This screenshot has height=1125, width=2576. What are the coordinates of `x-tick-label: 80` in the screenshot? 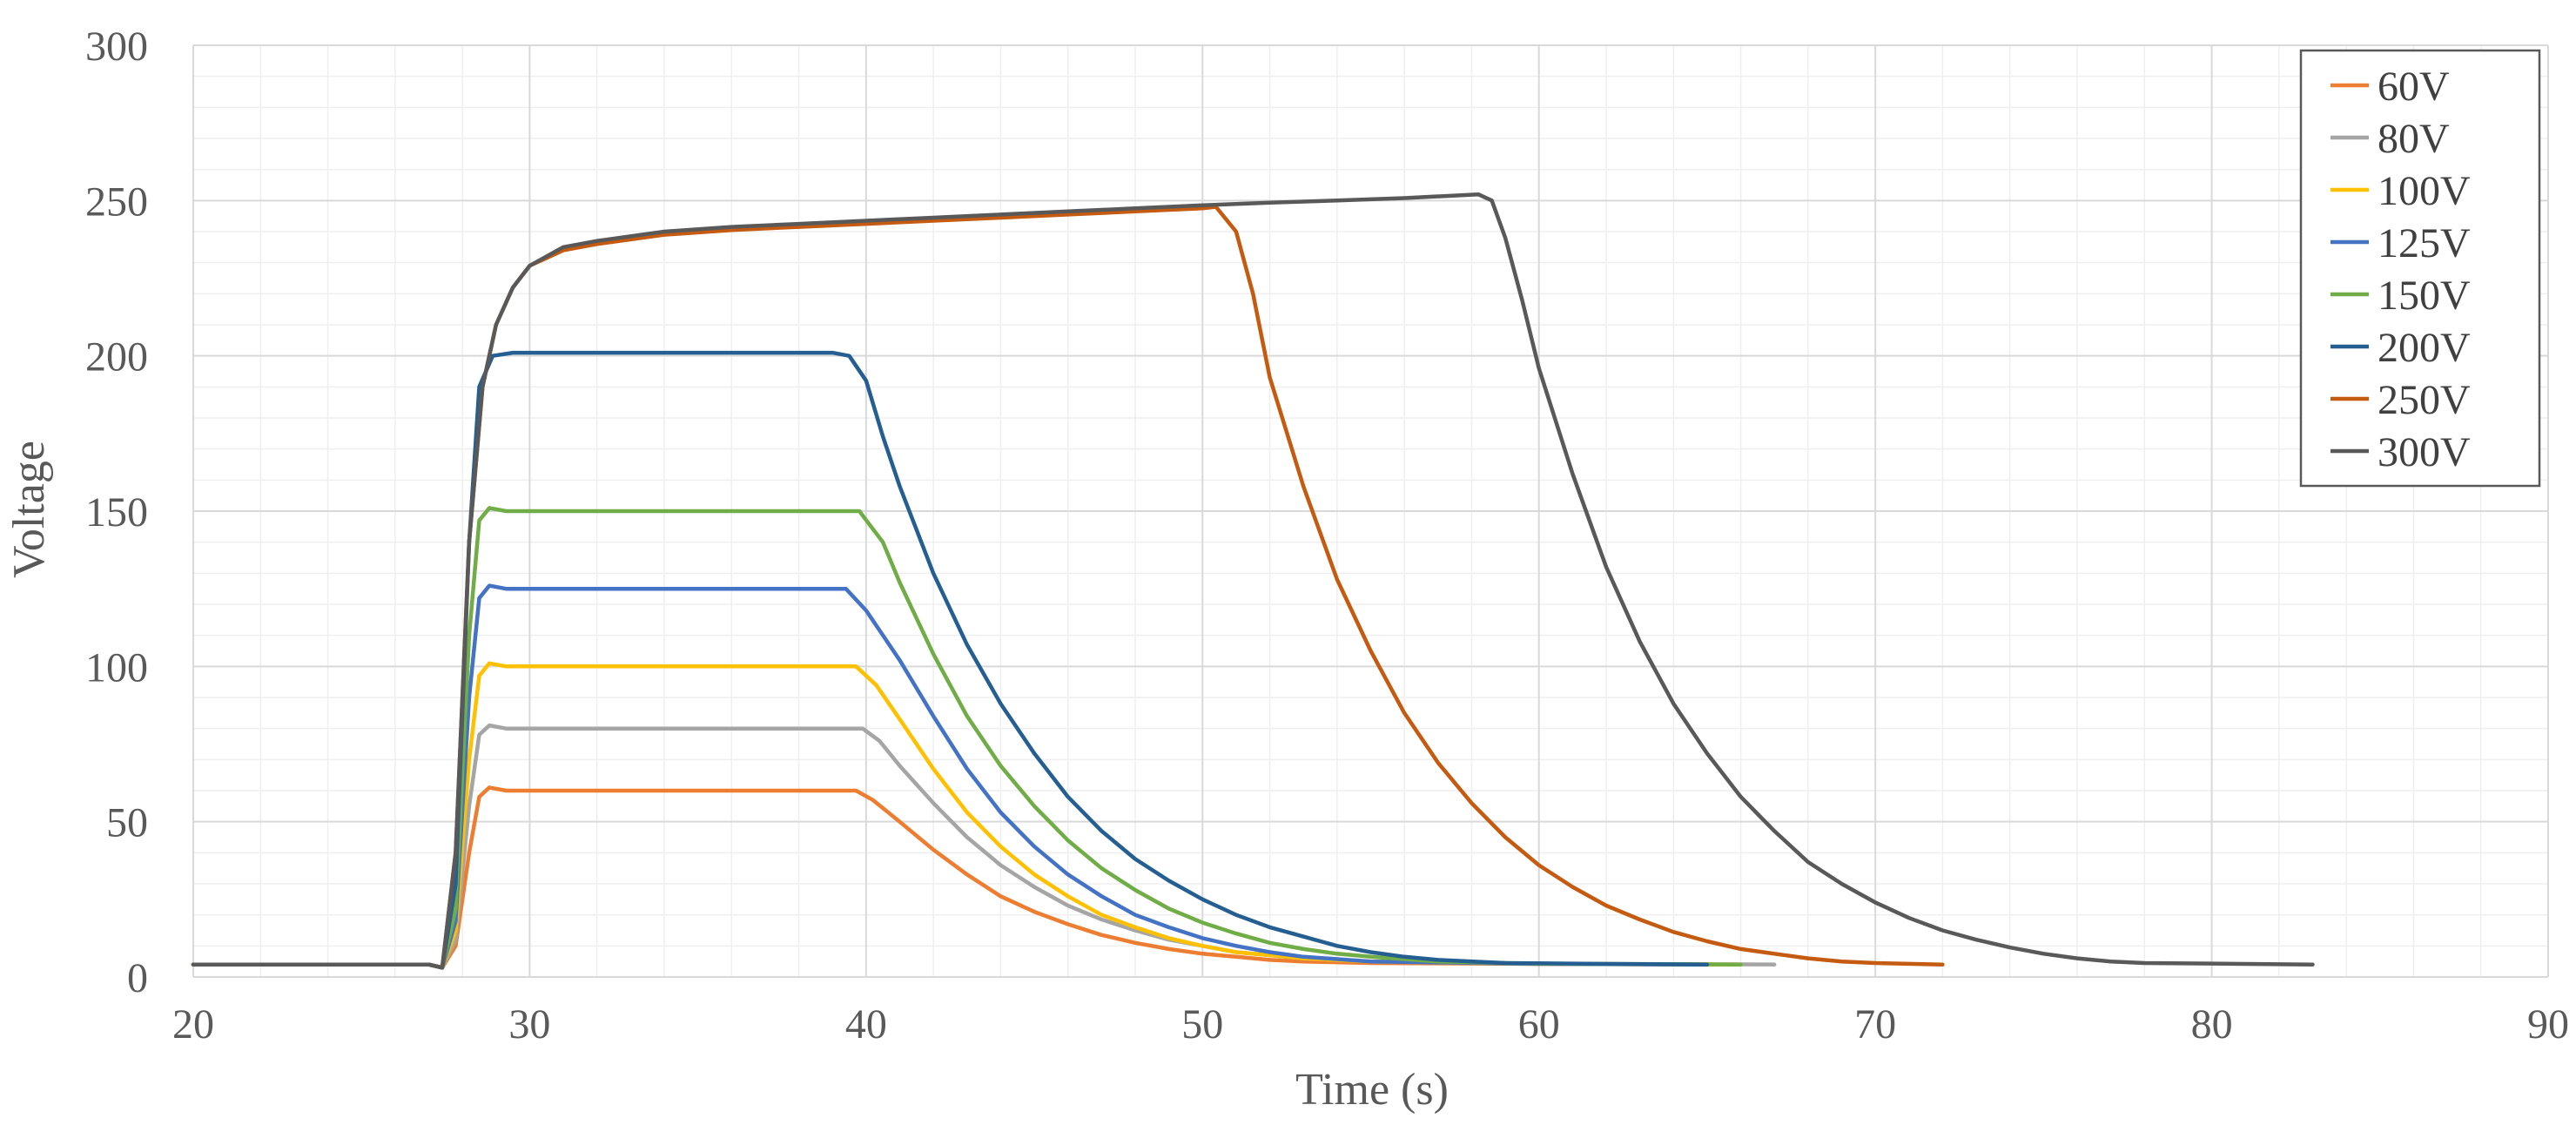 It's located at (2212, 1024).